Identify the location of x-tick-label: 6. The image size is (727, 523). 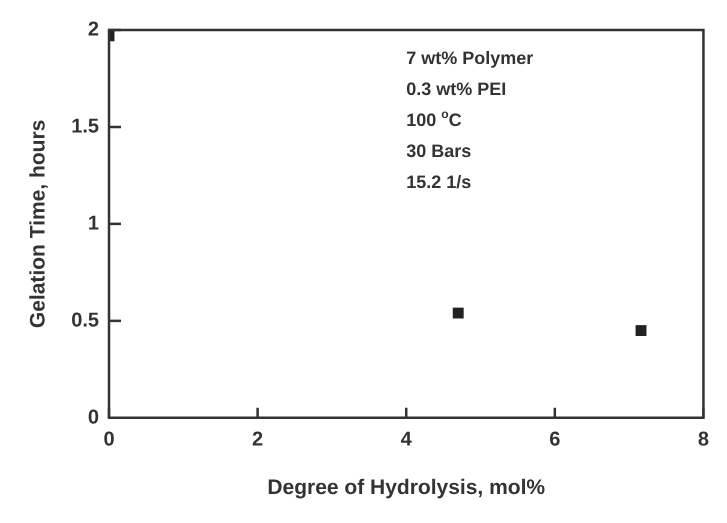
(554, 439).